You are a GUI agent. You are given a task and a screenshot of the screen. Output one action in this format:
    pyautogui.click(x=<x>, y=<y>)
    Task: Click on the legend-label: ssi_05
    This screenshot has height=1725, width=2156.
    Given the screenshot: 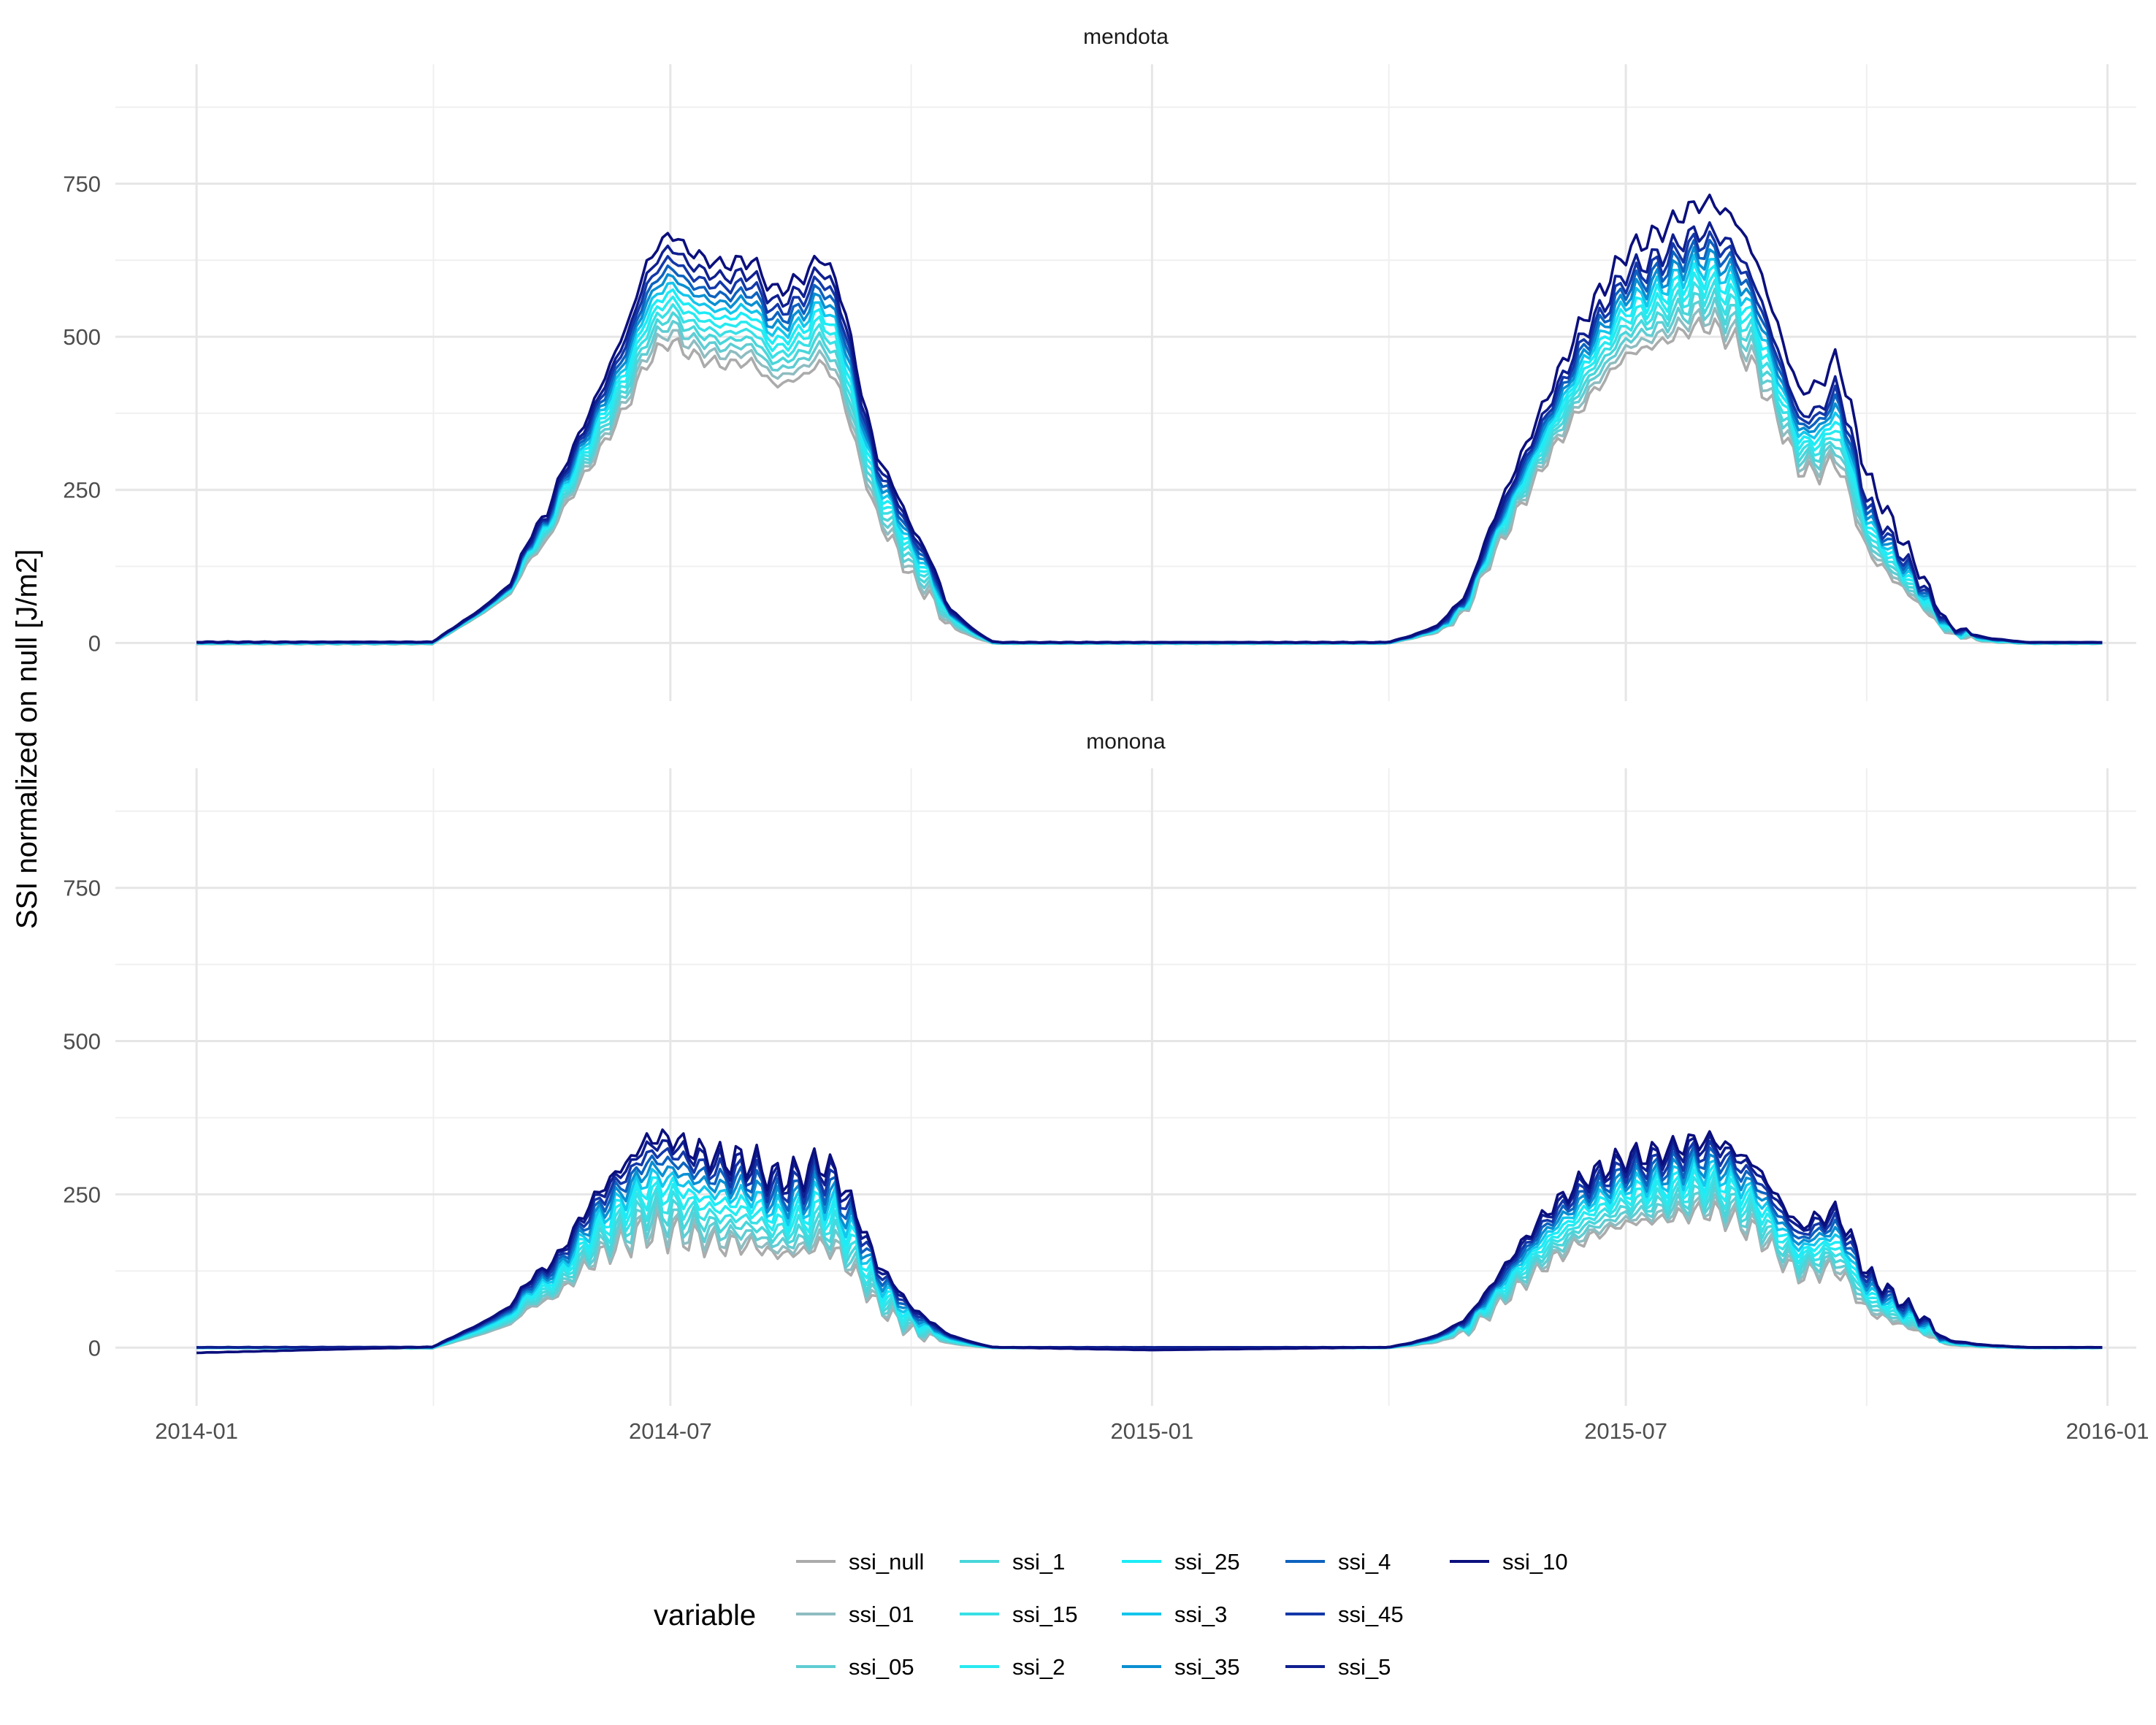 What is the action you would take?
    pyautogui.click(x=882, y=1667)
    